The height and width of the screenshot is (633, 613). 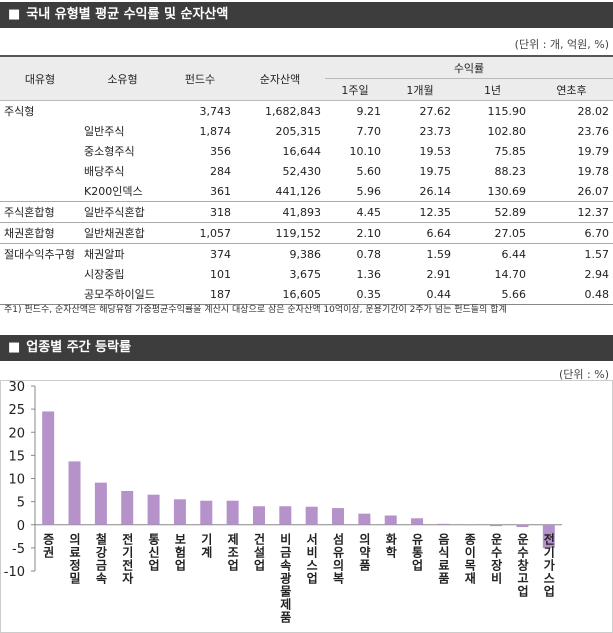 What do you see at coordinates (571, 212) in the screenshot?
I see `table-cell: 12.37` at bounding box center [571, 212].